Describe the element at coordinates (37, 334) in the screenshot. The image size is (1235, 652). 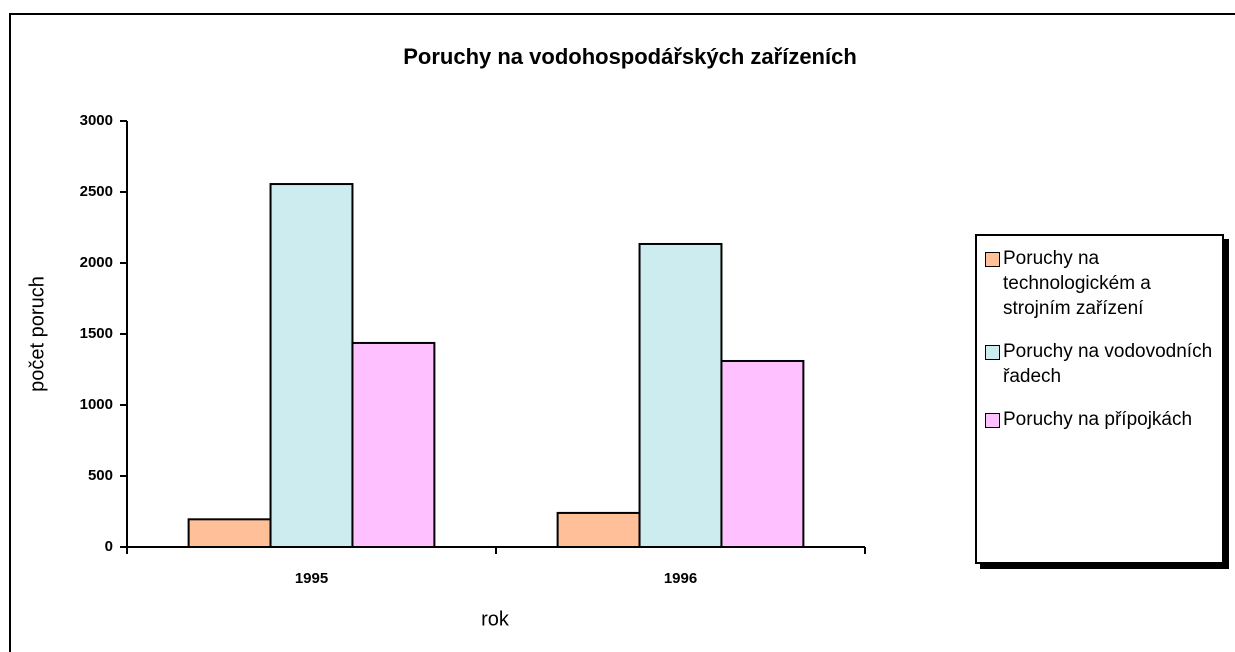
I see `y-axis-label: počet poruch` at that location.